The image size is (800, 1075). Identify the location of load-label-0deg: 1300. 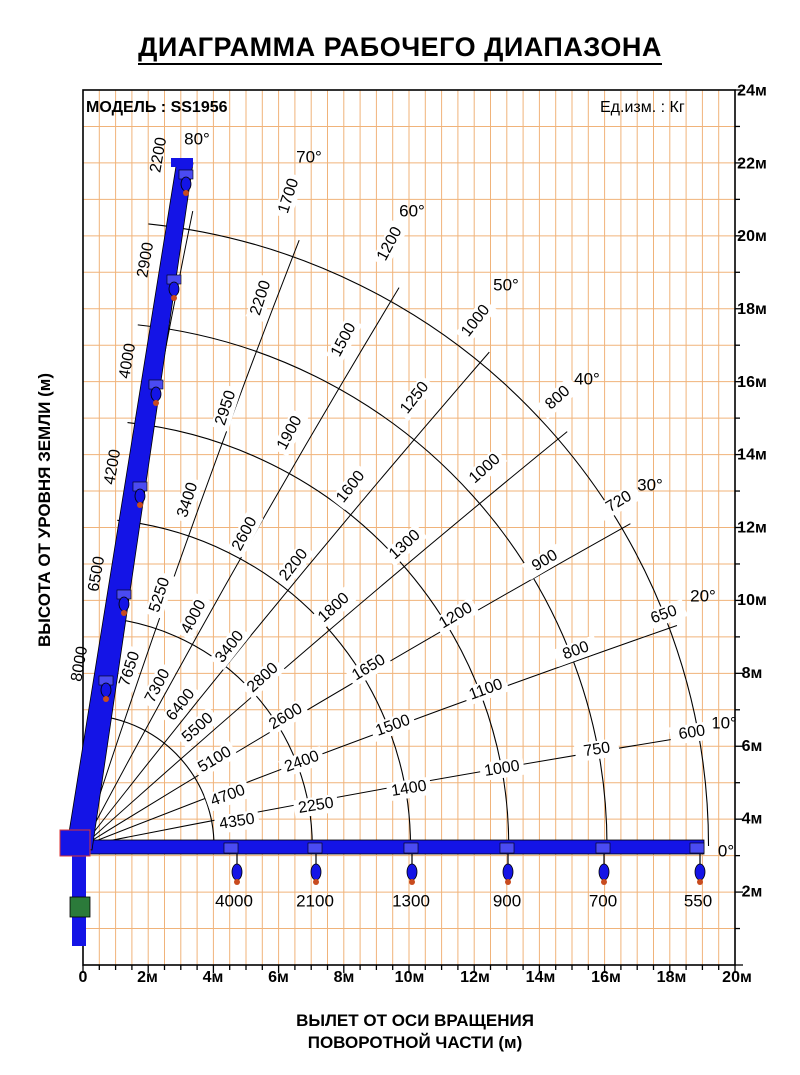
(411, 900).